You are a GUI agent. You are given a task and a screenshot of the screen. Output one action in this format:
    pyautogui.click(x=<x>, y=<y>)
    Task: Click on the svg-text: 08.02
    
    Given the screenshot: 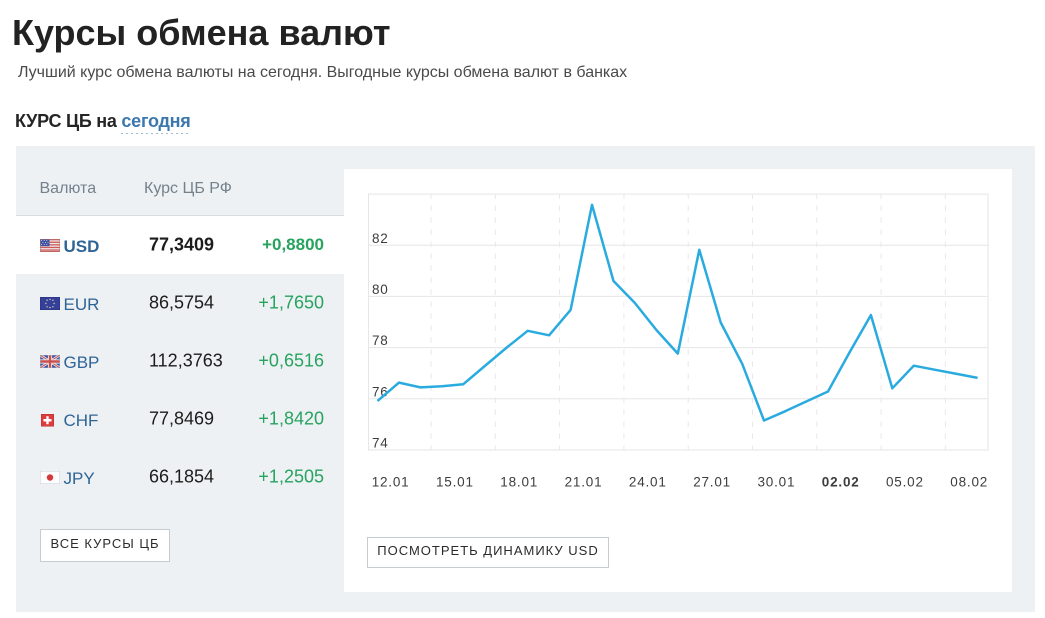 What is the action you would take?
    pyautogui.click(x=969, y=482)
    